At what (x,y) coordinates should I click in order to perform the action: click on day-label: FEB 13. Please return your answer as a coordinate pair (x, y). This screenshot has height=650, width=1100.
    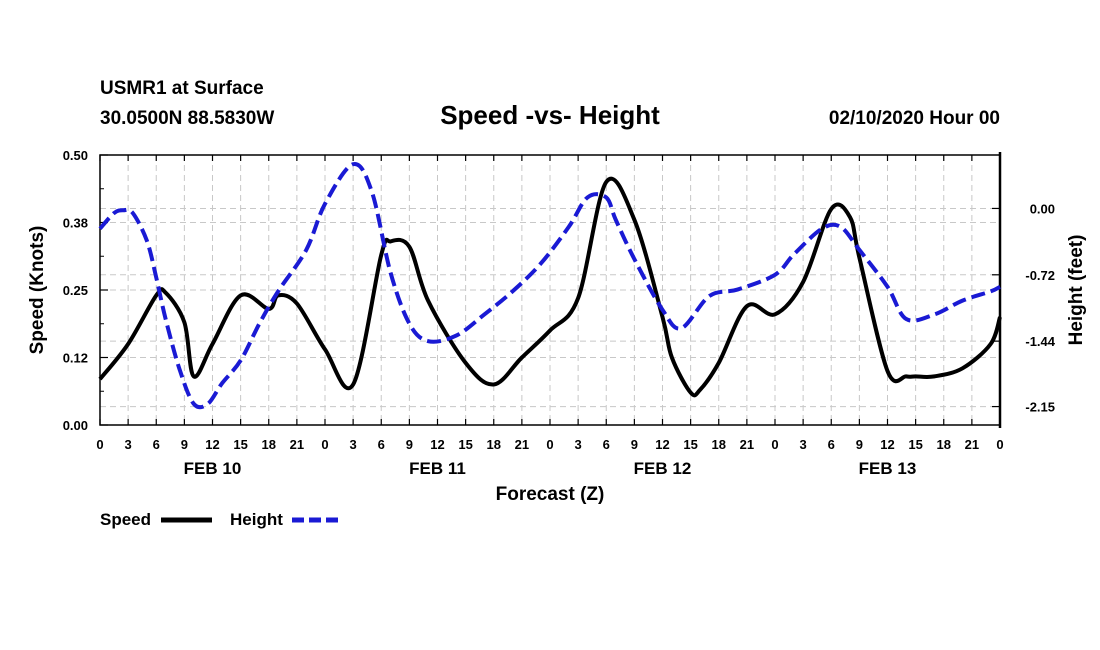
    Looking at the image, I should click on (888, 468).